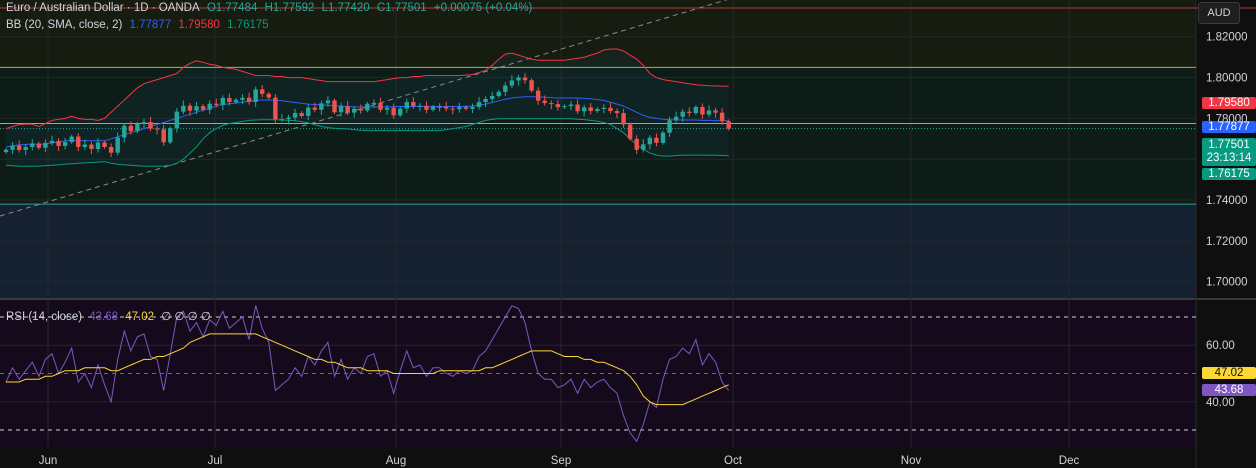 The height and width of the screenshot is (468, 1256). I want to click on price-tick-label: 1.70000, so click(1227, 283).